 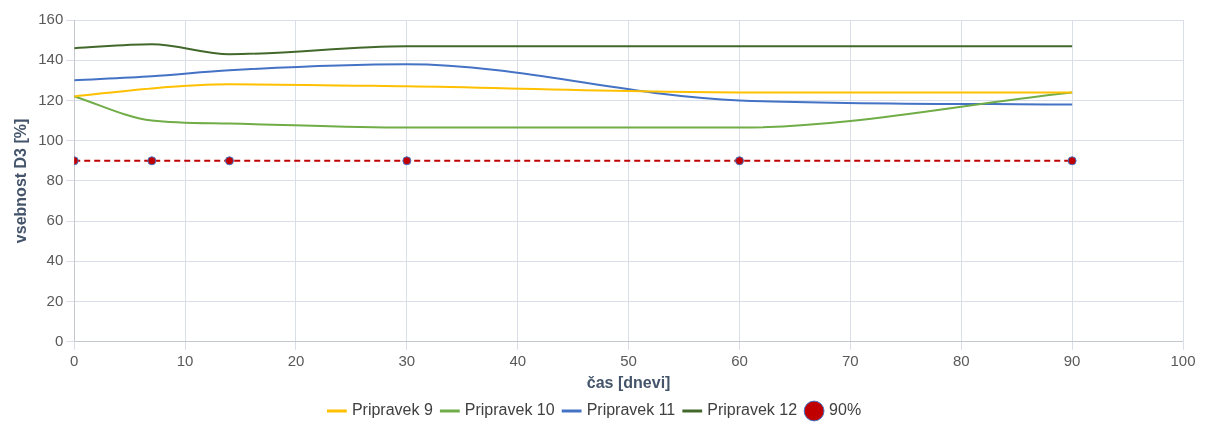 What do you see at coordinates (59, 340) in the screenshot?
I see `y-tick-label: 0` at bounding box center [59, 340].